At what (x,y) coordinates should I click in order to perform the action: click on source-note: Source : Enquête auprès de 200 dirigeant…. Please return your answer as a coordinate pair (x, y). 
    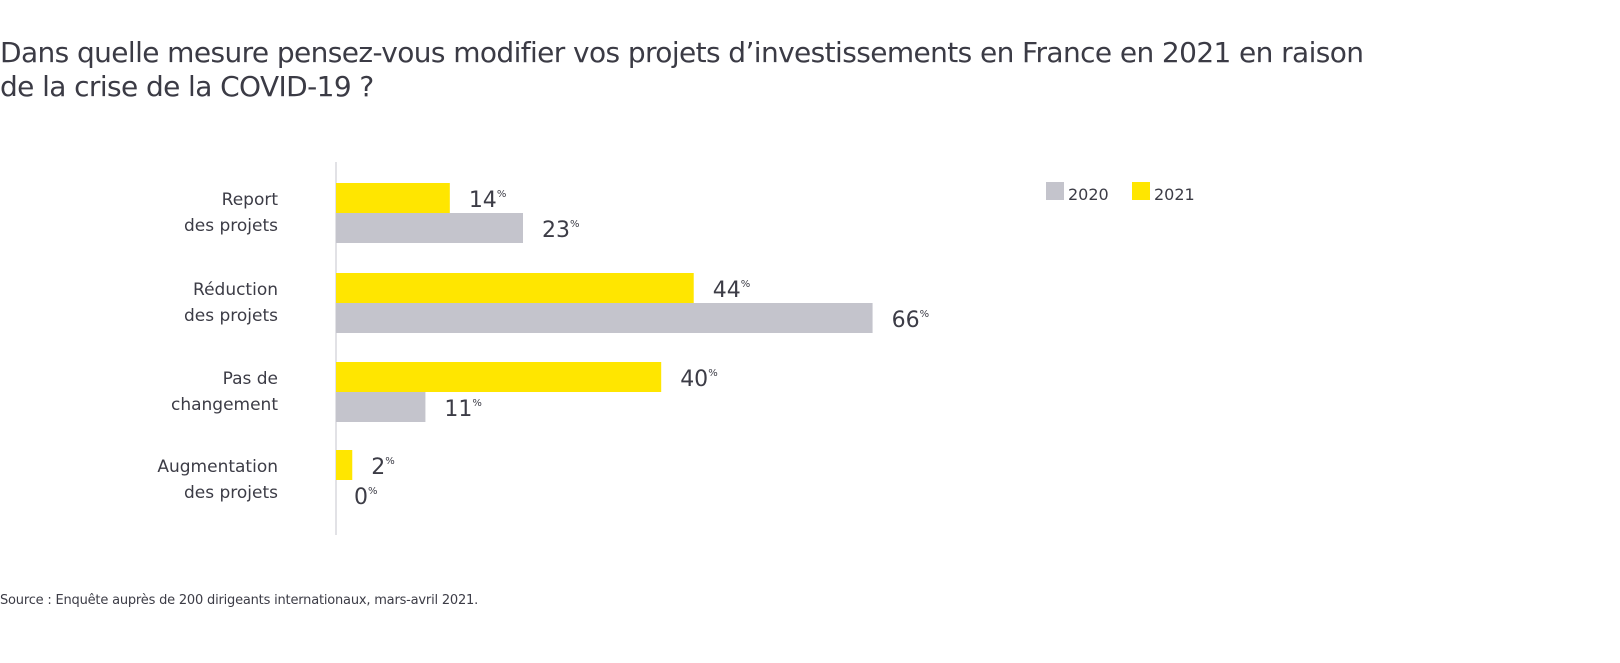
    Looking at the image, I should click on (239, 600).